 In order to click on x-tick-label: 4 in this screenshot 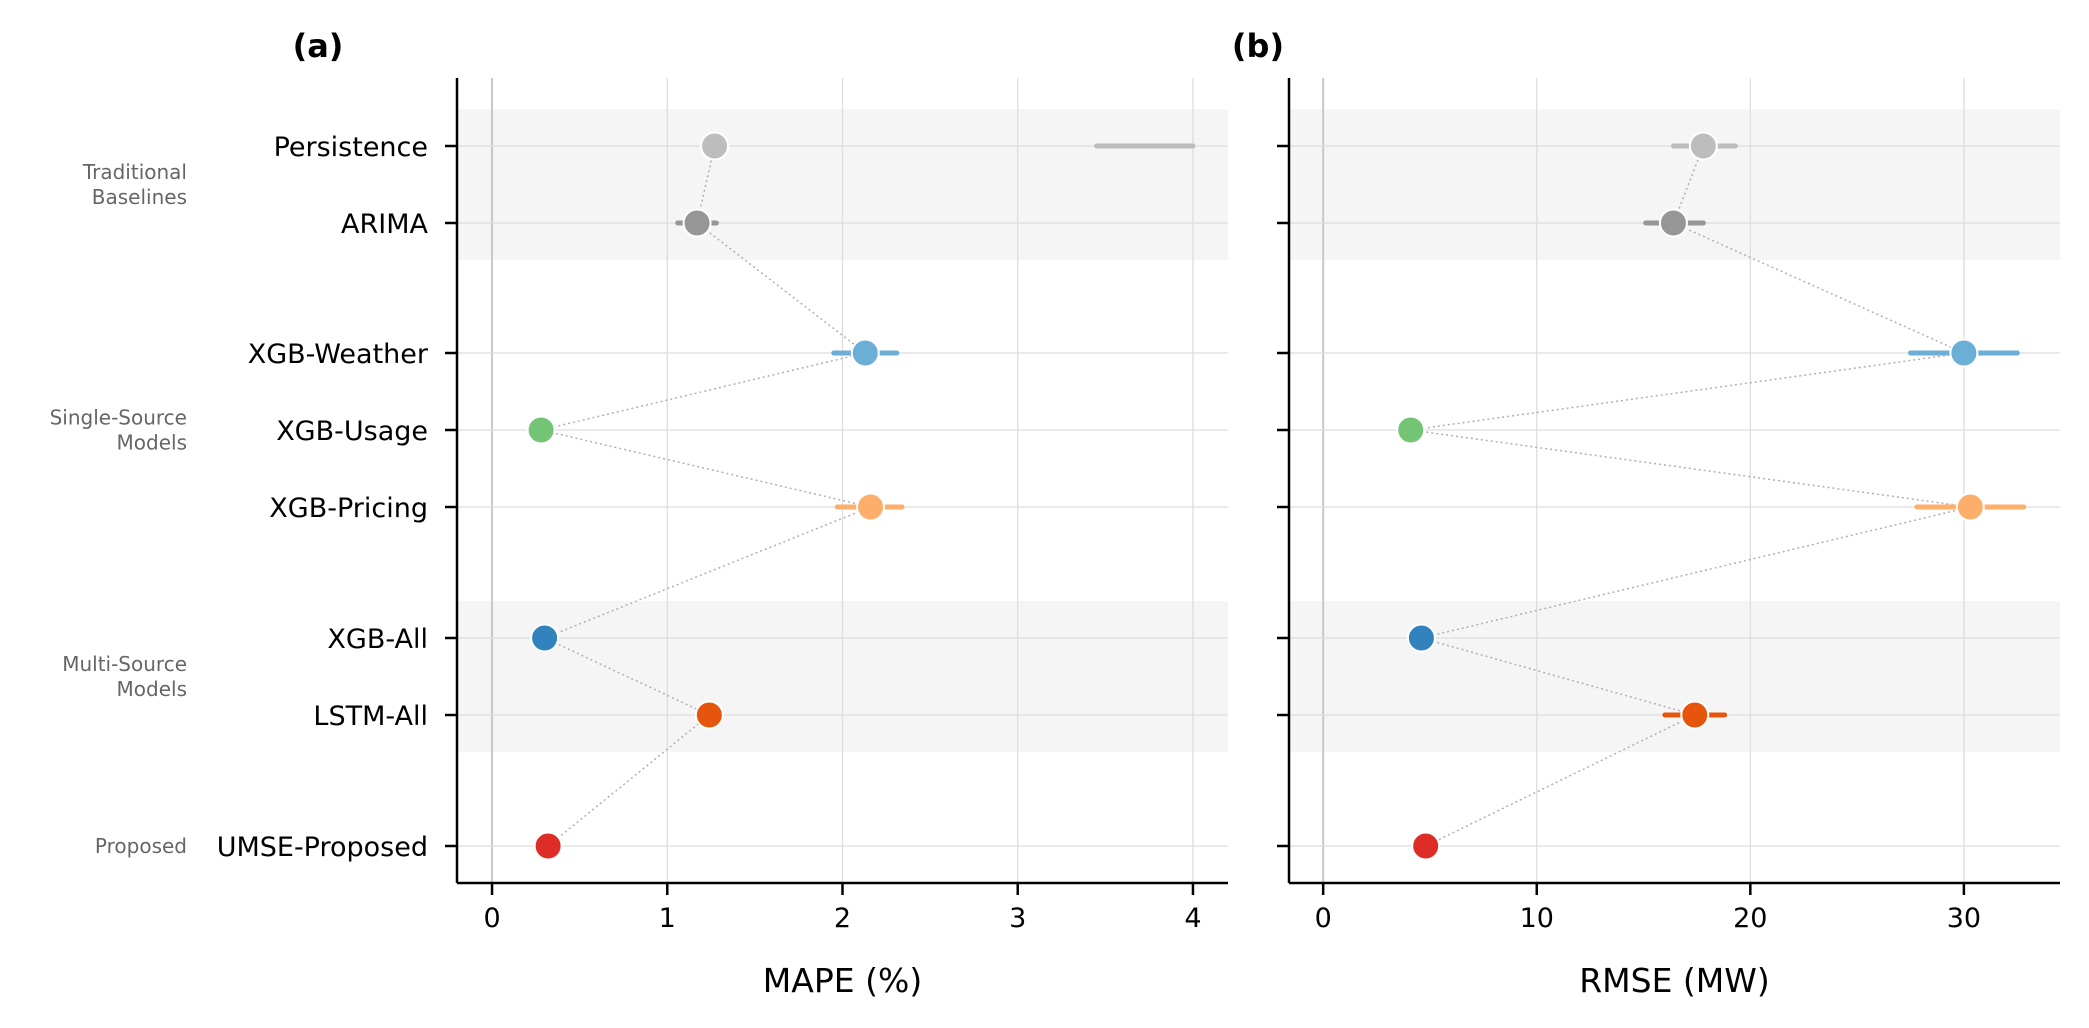, I will do `click(1192, 918)`.